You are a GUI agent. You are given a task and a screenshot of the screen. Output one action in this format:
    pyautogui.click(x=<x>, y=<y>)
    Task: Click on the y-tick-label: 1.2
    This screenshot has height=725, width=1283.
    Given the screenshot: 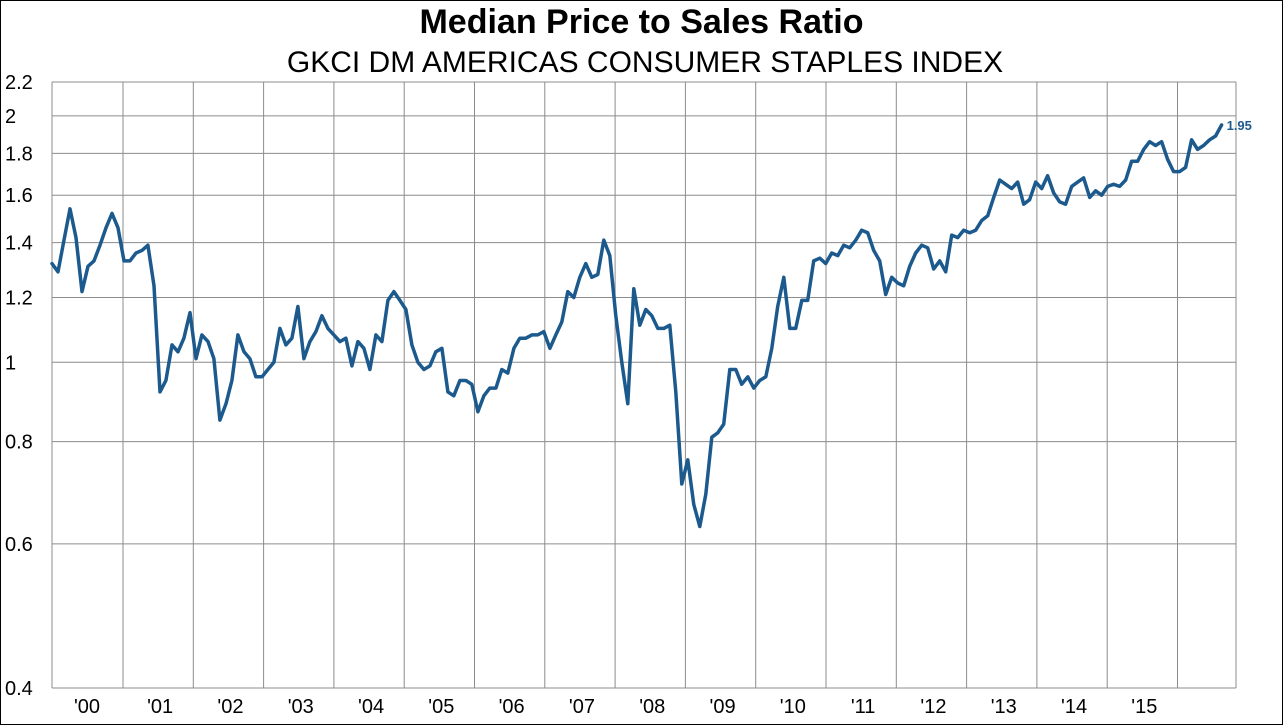 What is the action you would take?
    pyautogui.click(x=19, y=298)
    